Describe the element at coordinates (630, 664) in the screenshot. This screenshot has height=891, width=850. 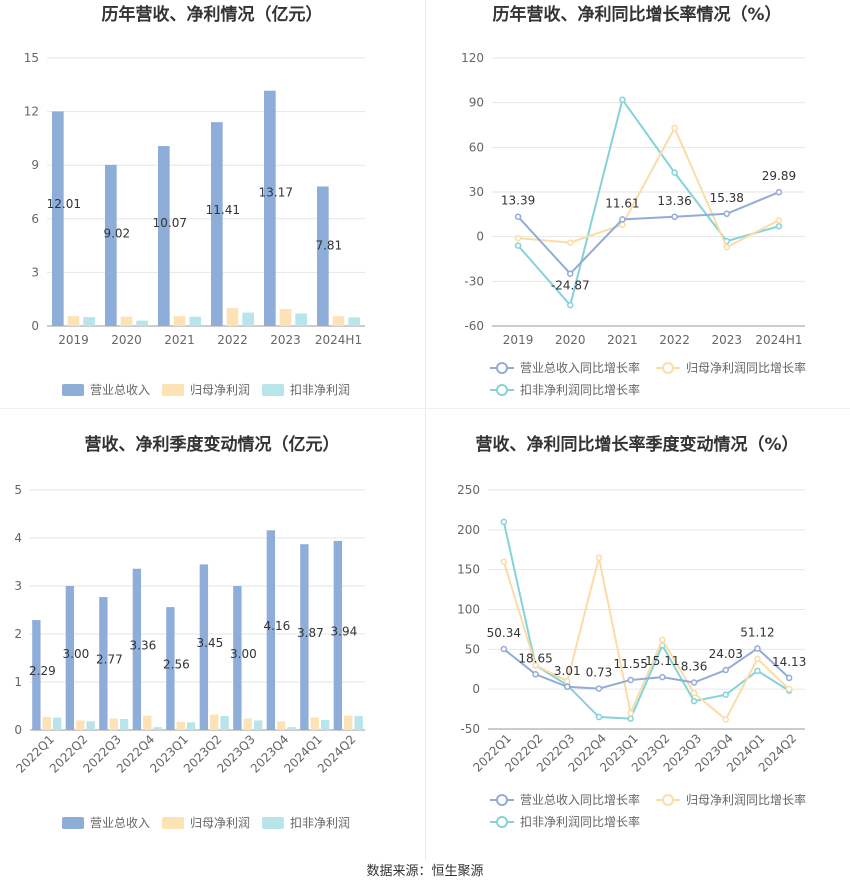
I see `line-value-label: 11.55` at that location.